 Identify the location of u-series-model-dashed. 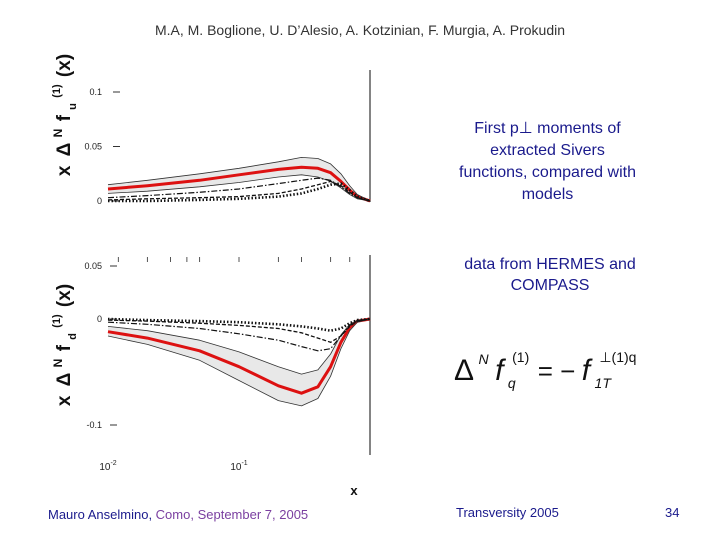
(239, 191).